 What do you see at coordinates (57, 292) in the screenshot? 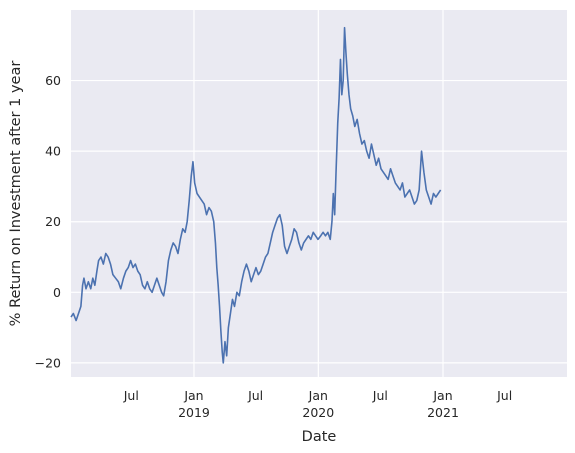
I see `y-tick-label: 0` at bounding box center [57, 292].